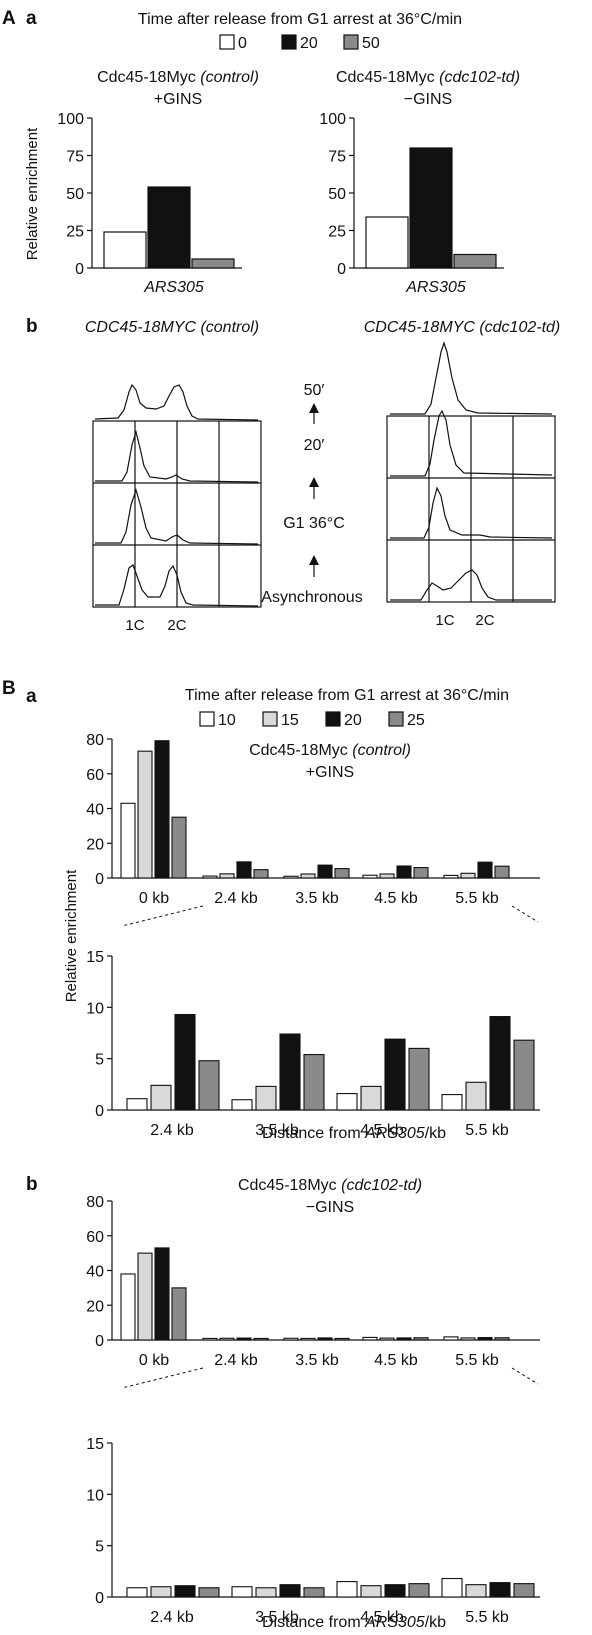 This screenshot has height=1635, width=592. Describe the element at coordinates (162, 1378) in the screenshot. I see `chartB2-zoom-connector-left` at that location.